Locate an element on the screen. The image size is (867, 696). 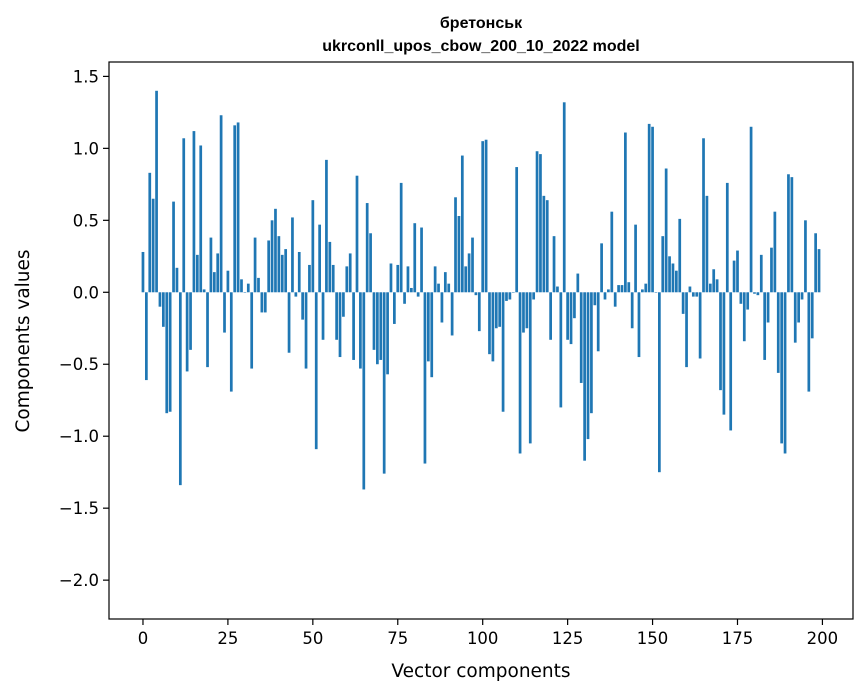
chart-title-line2: ukrconll_upos_cbow_200_10_2022 model is located at coordinates (480, 46).